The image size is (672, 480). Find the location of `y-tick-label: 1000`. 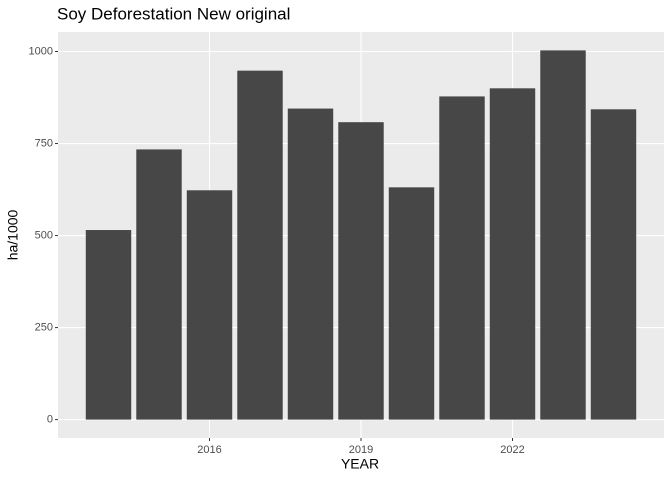

y-tick-label: 1000 is located at coordinates (41, 51).